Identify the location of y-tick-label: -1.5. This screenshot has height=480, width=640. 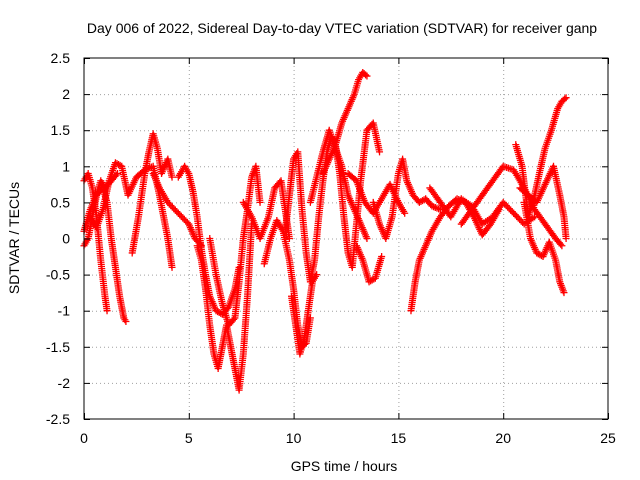
(58, 347).